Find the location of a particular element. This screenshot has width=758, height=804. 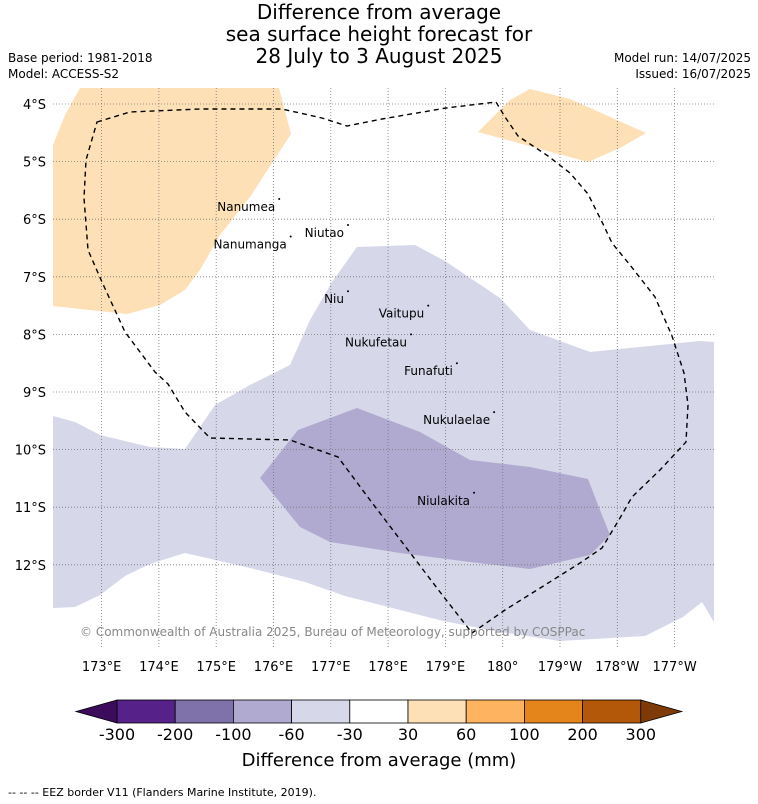

colorbar-tick-label: -100 is located at coordinates (233, 734).